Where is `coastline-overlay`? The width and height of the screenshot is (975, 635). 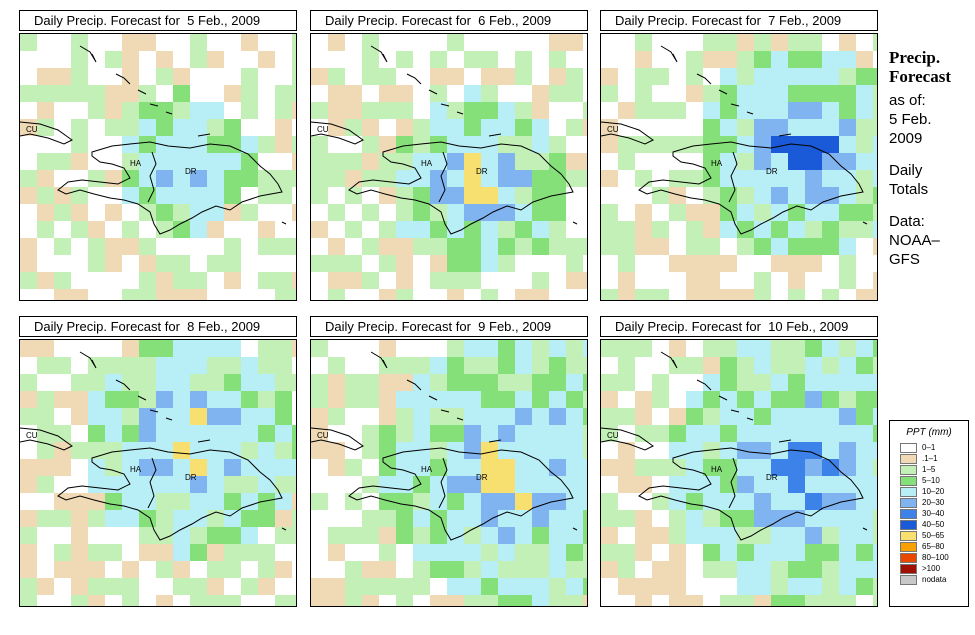 coastline-overlay is located at coordinates (153, 140).